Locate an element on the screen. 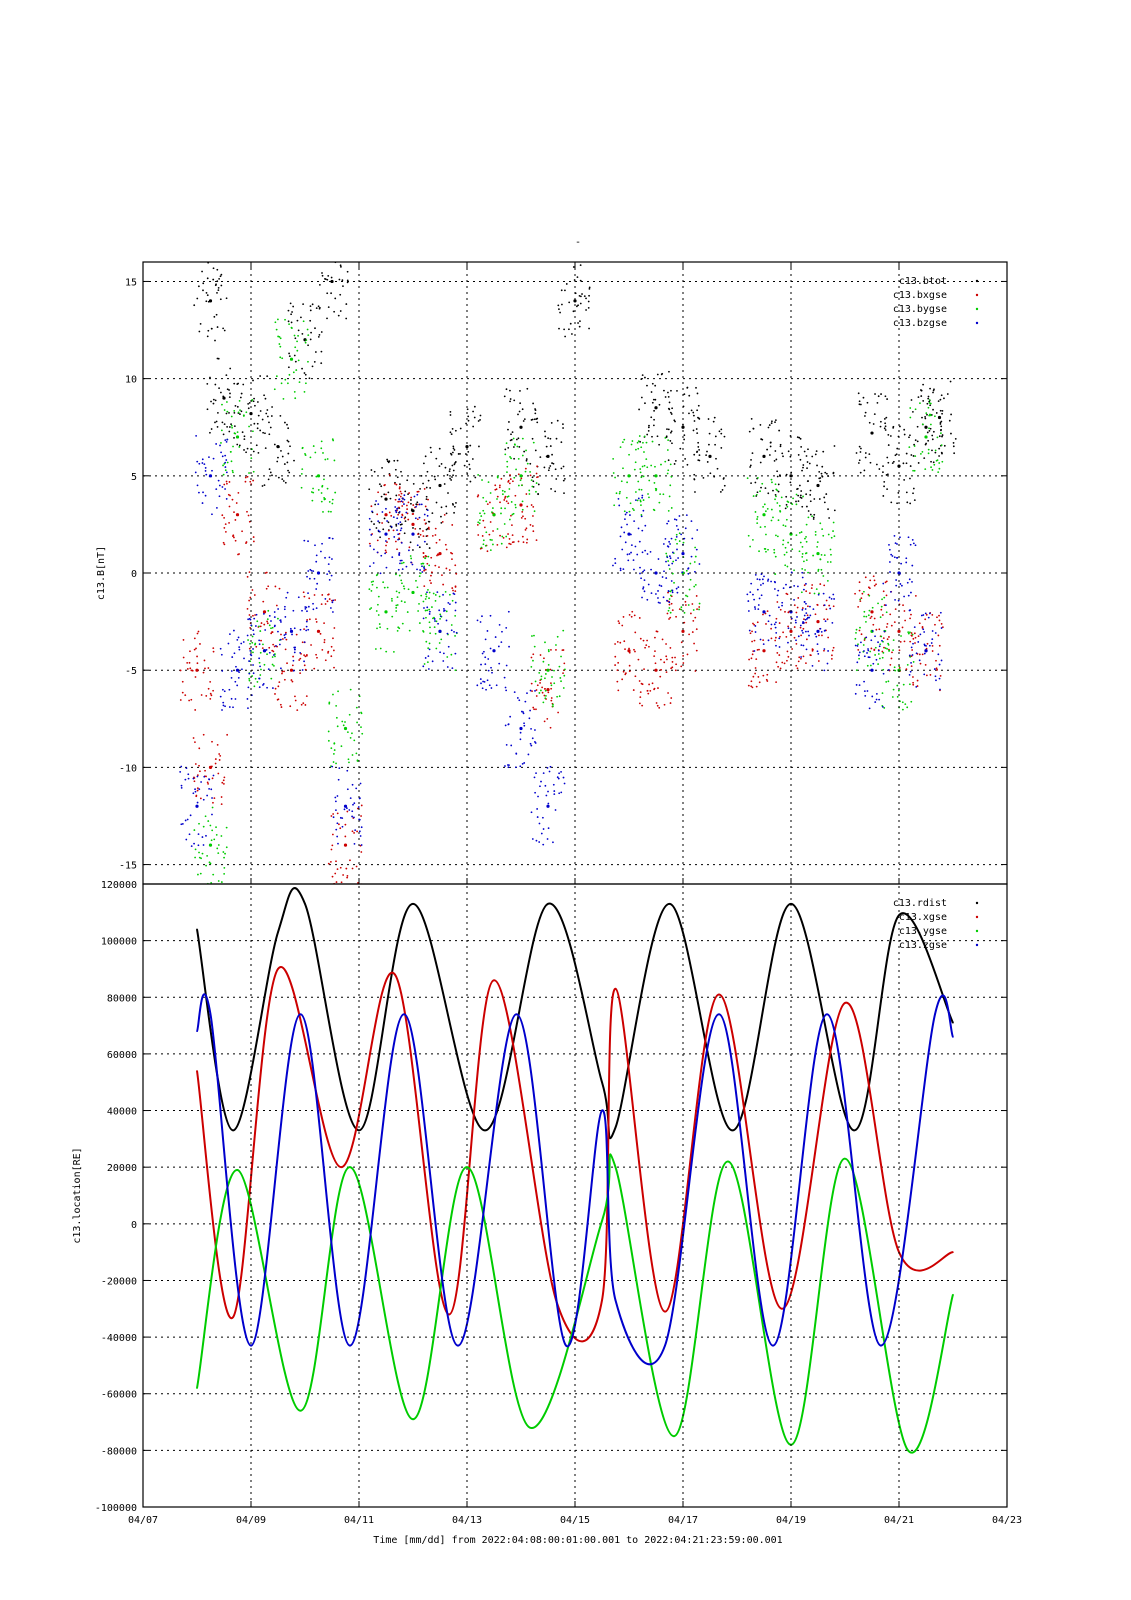  legend-label: c13.zgse is located at coordinates (923, 945).